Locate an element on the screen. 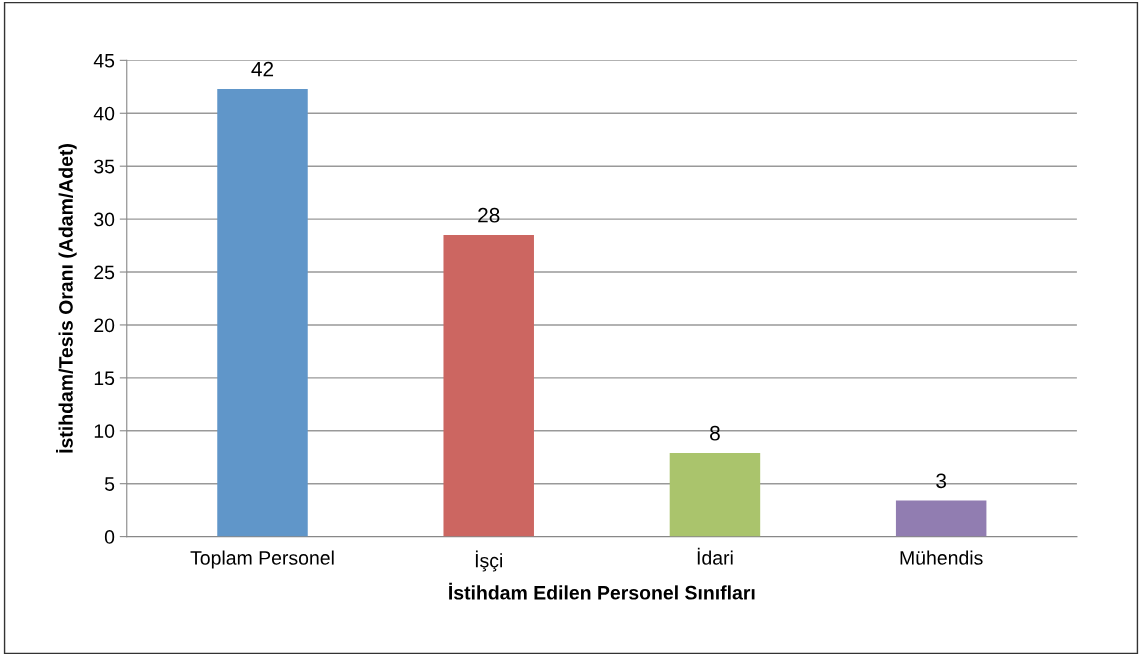 The height and width of the screenshot is (656, 1142). data-label: 8 is located at coordinates (715, 433).